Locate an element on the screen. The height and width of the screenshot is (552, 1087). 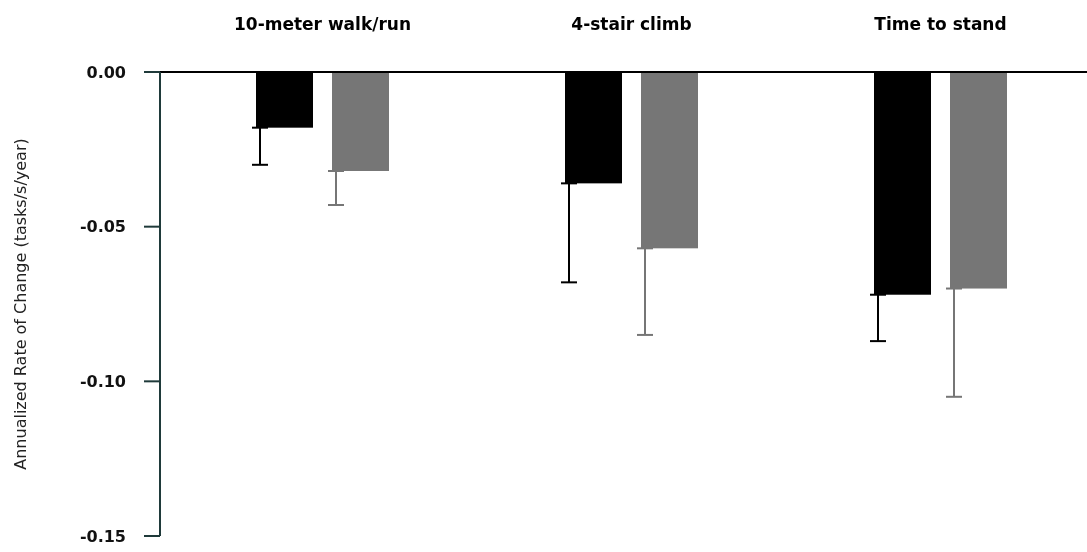
y-tick-label: 0.00 is located at coordinates (106, 72).